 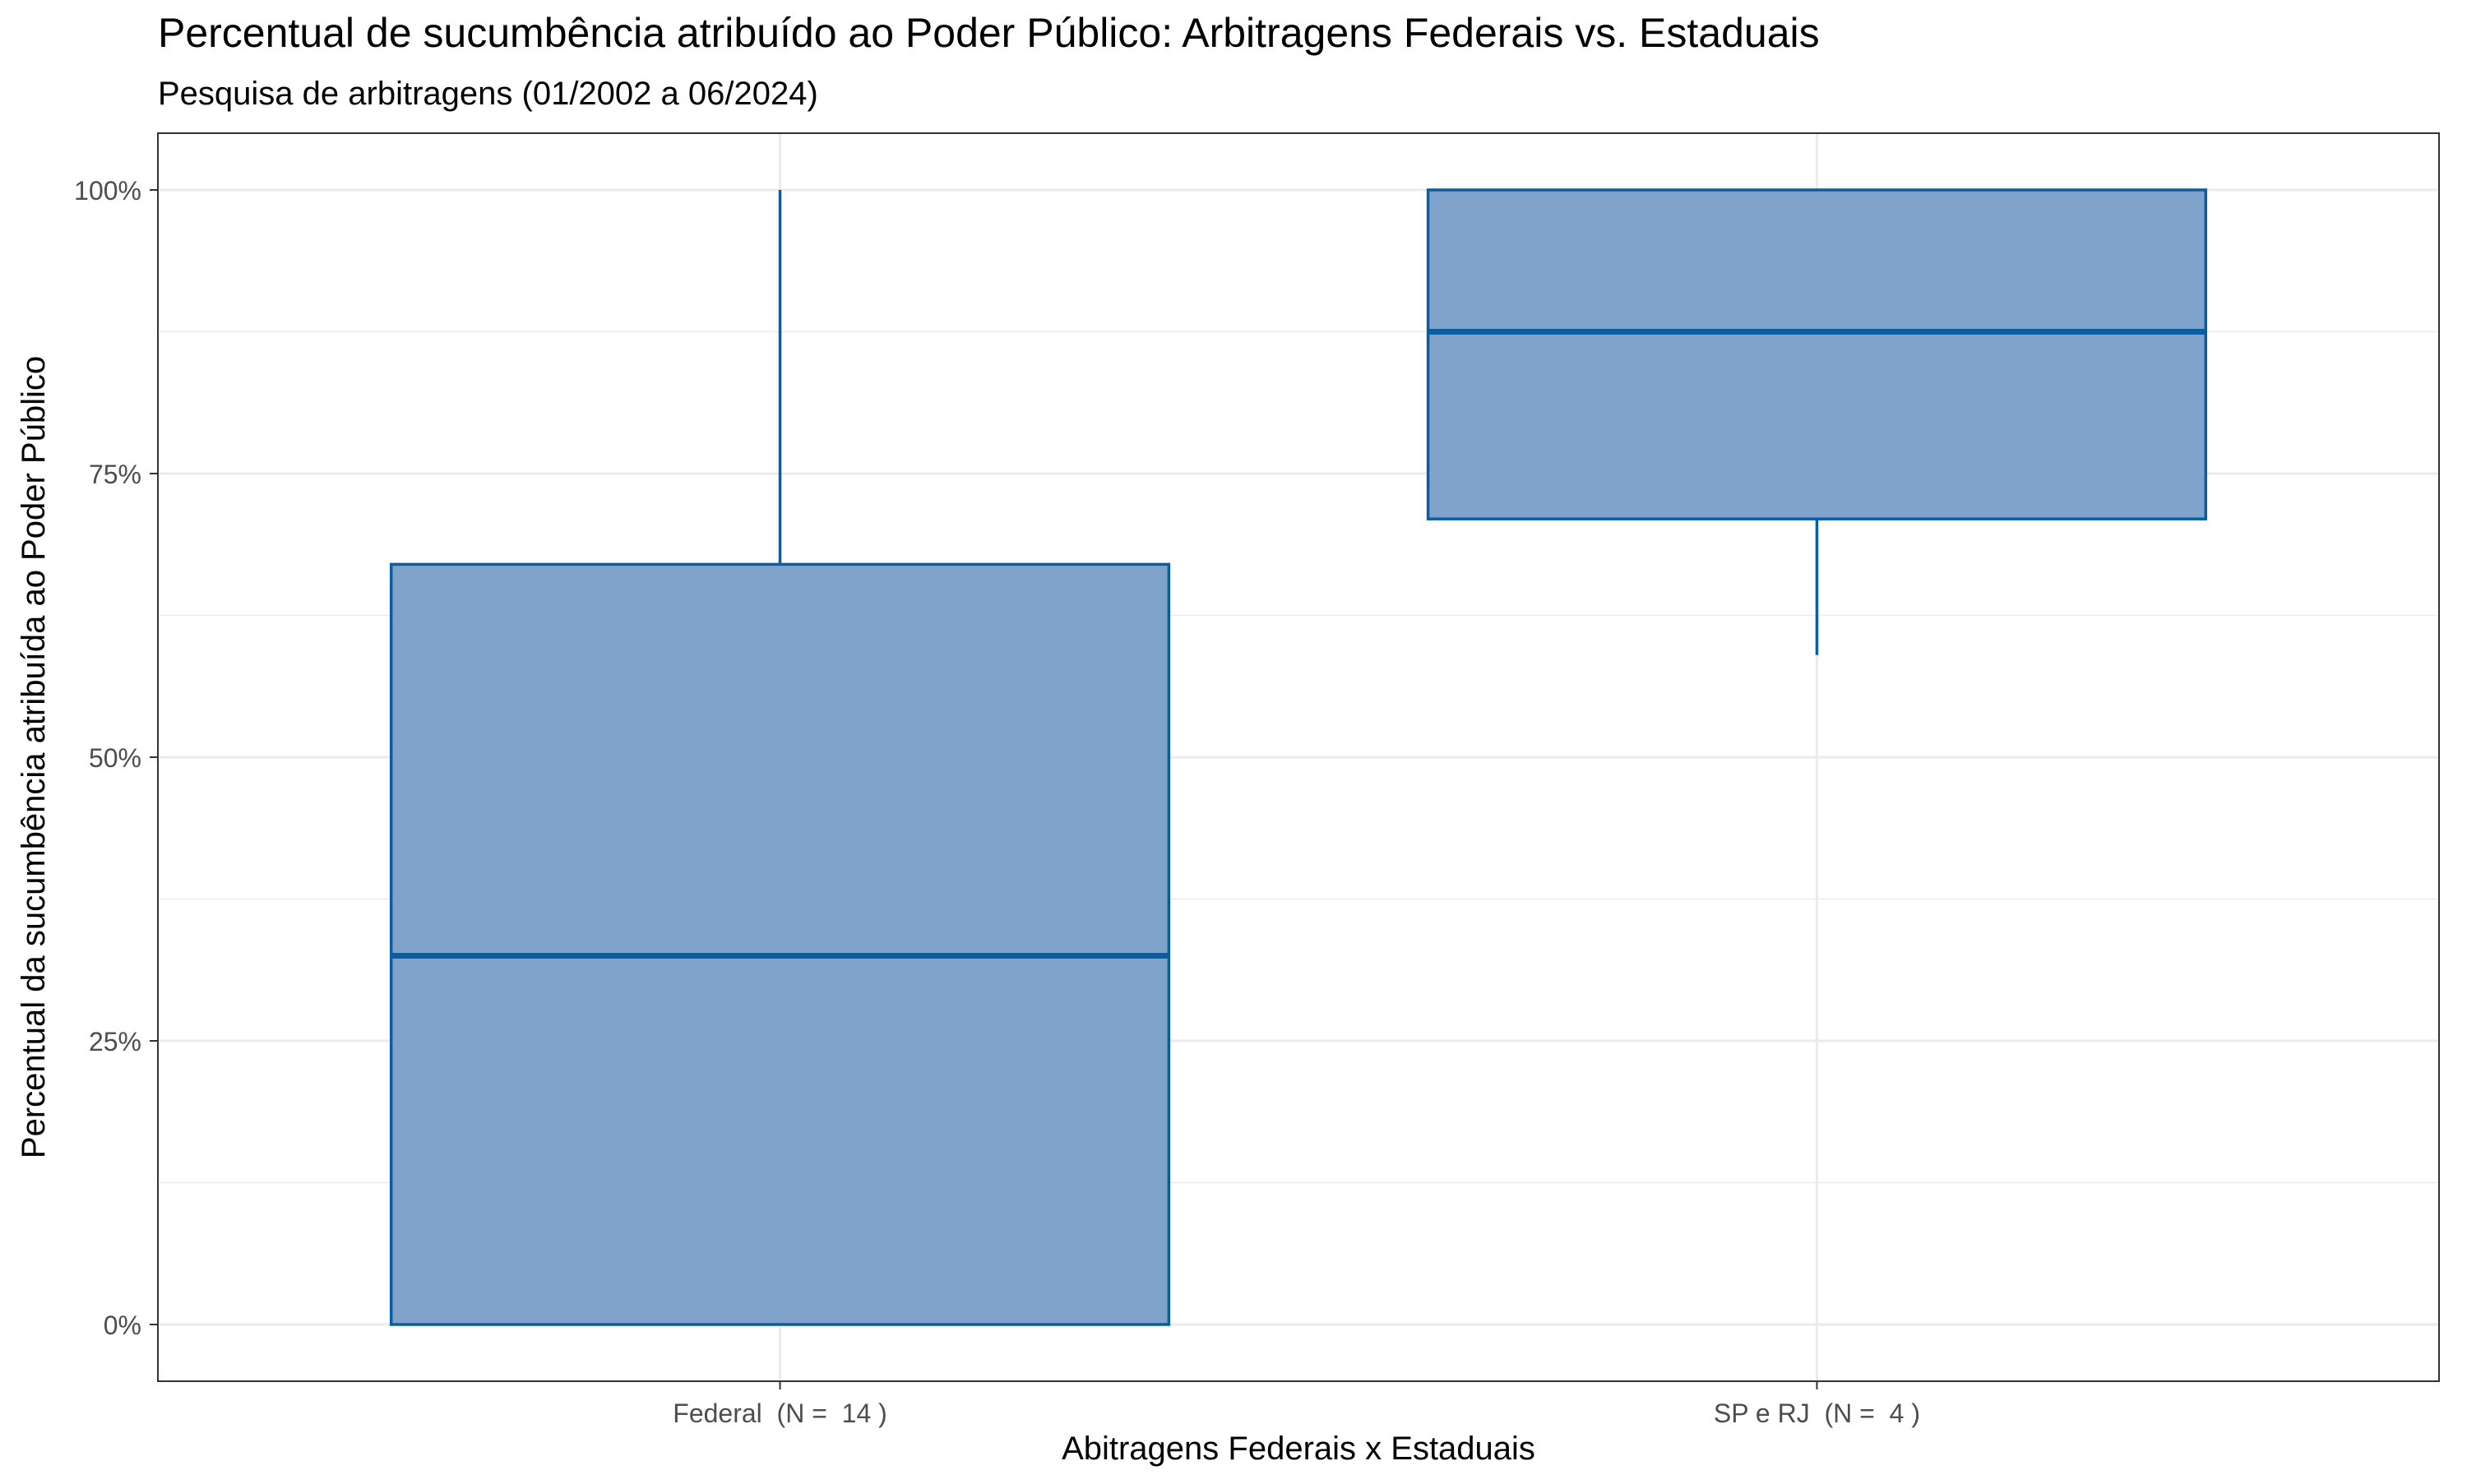 I want to click on box-group, so click(x=1817, y=422).